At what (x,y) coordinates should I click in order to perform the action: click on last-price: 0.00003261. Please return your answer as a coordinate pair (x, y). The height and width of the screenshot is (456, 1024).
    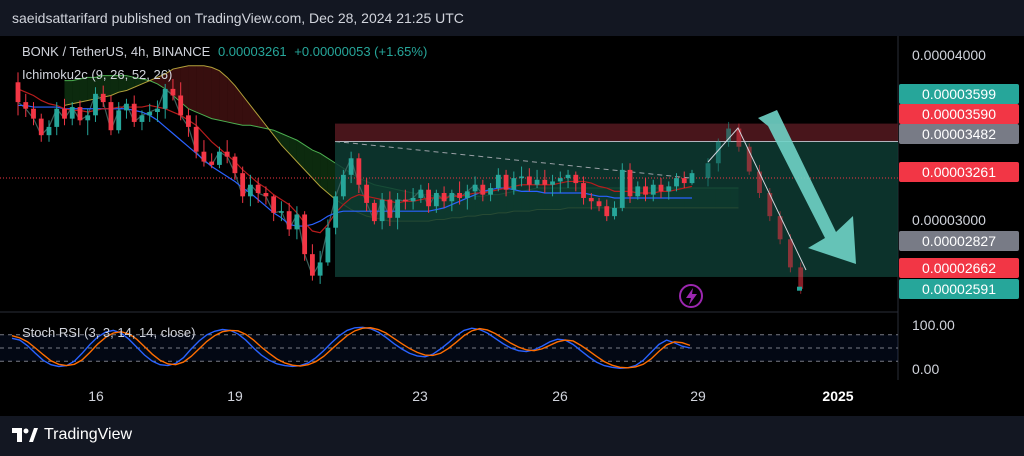
    Looking at the image, I should click on (252, 51).